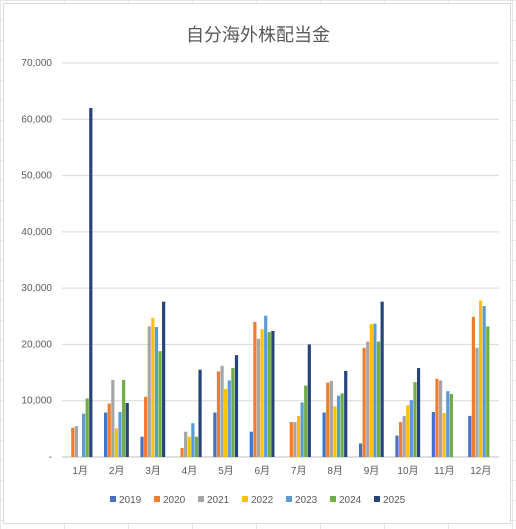 This screenshot has height=529, width=516. I want to click on y-tick-label: 70,000, so click(36, 63).